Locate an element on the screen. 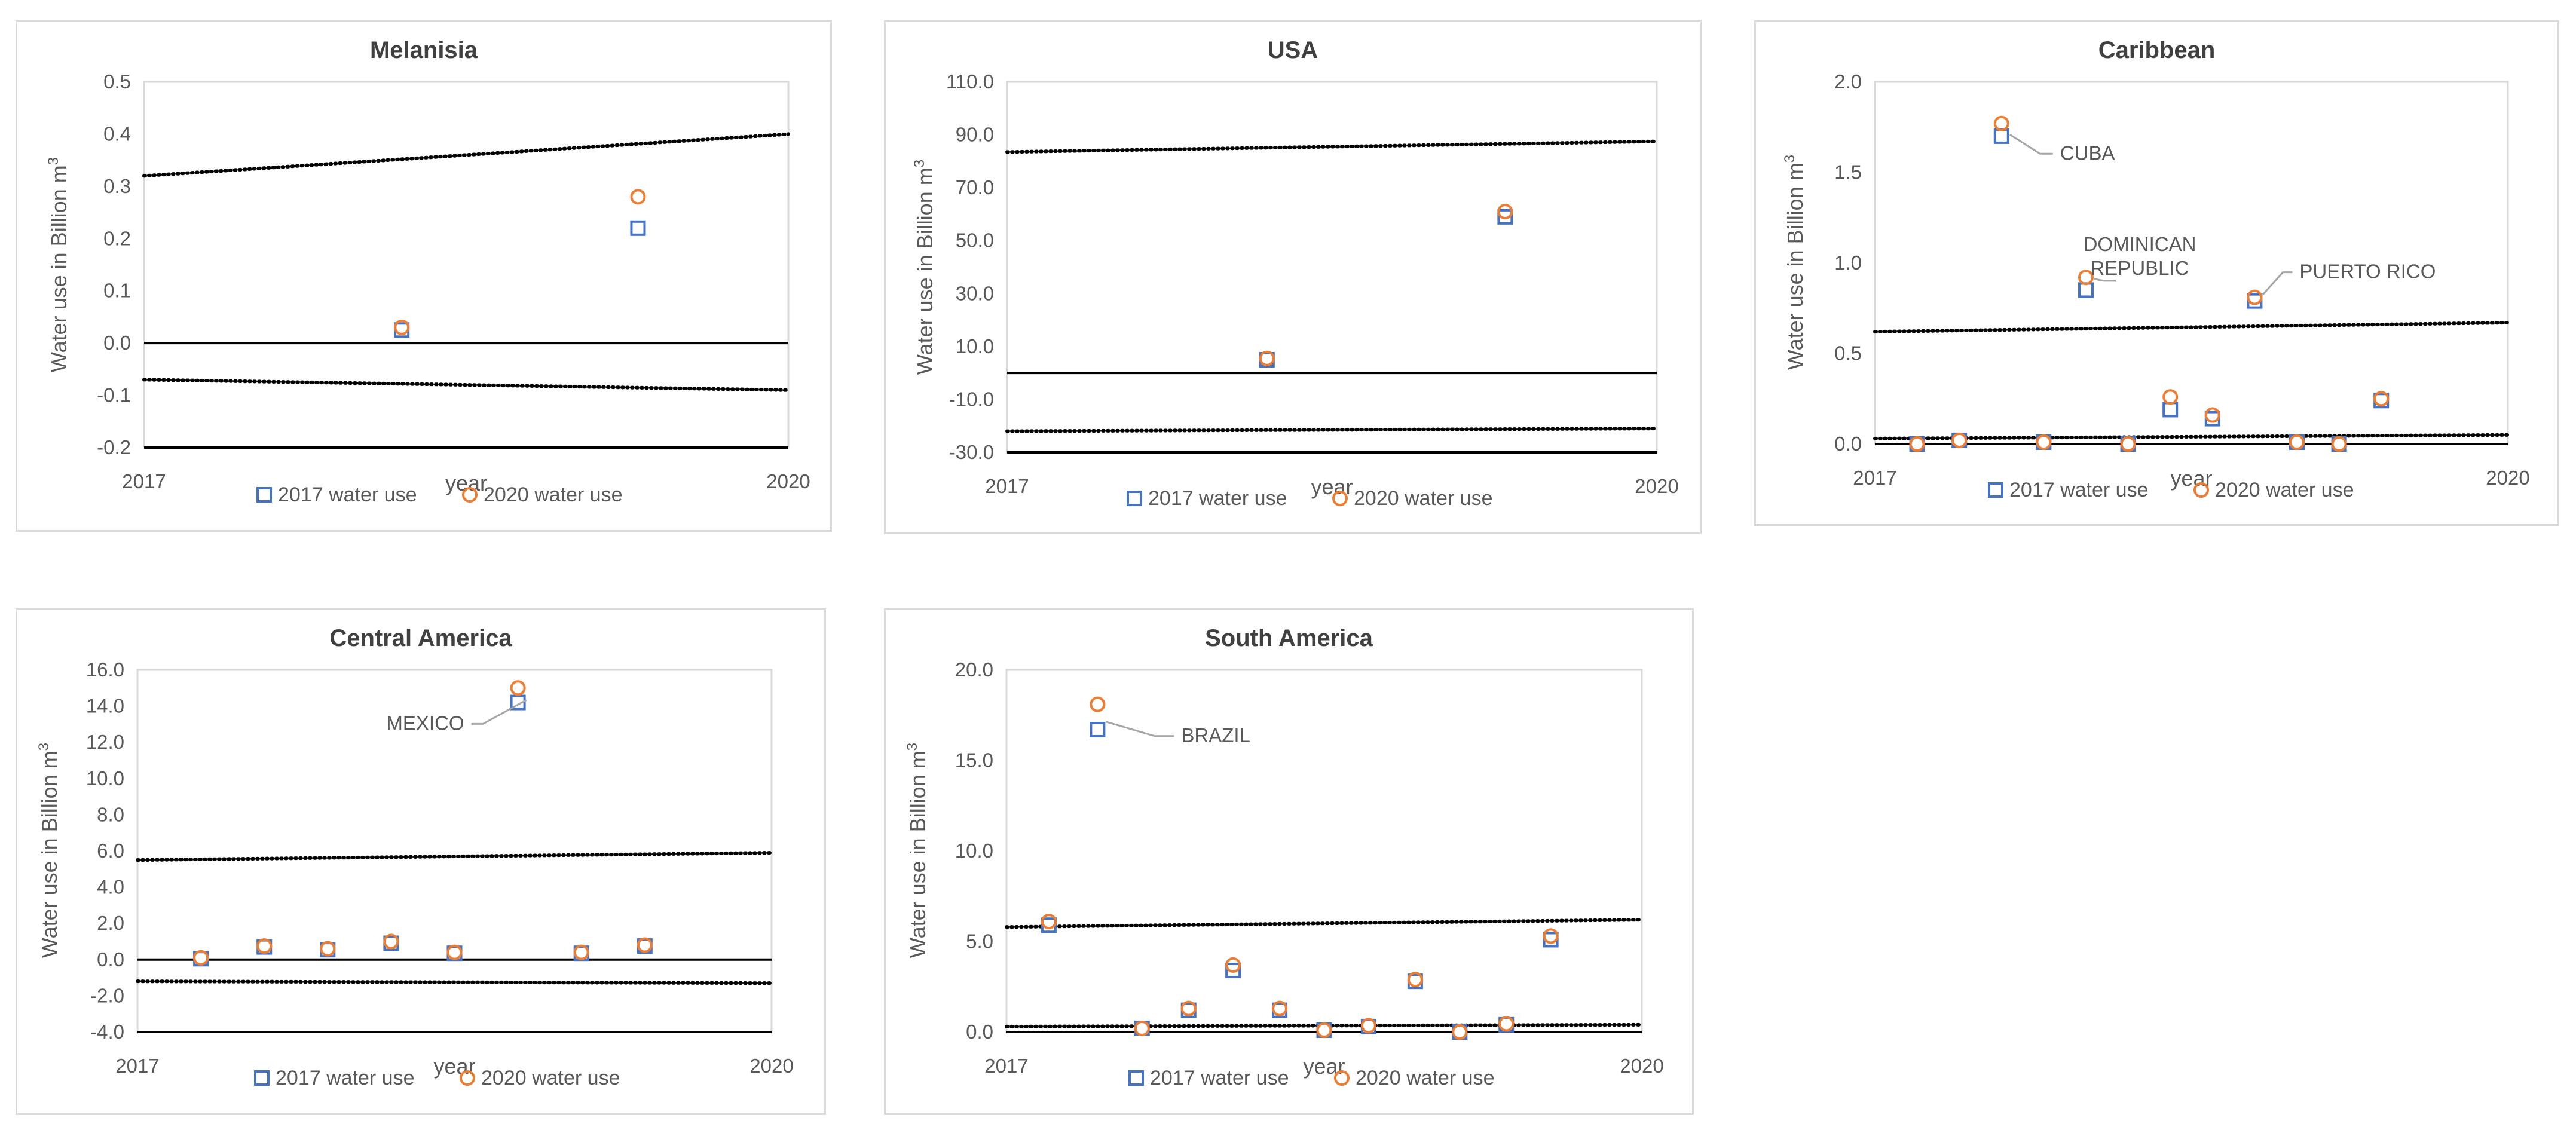  y-tick-label: 20.0 is located at coordinates (974, 670).